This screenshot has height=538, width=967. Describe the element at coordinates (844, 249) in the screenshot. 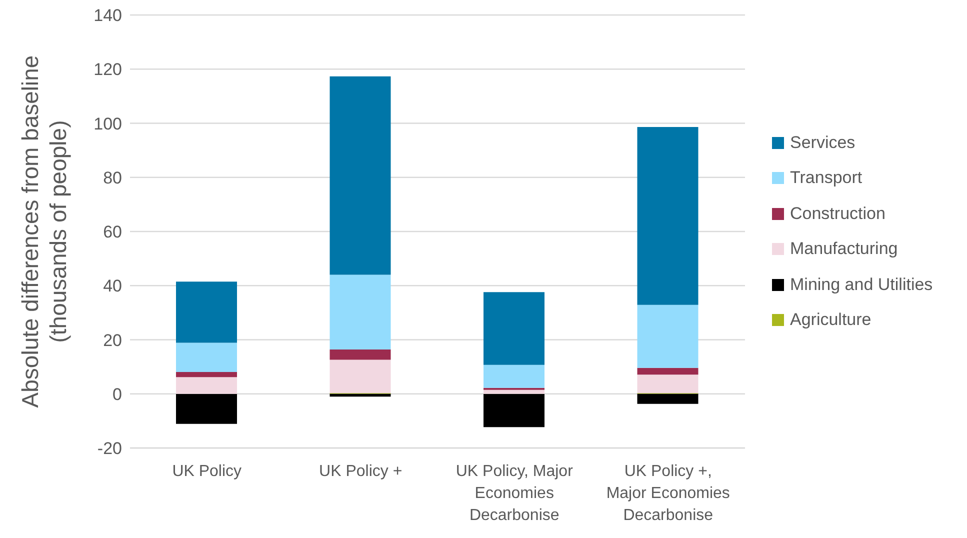

I see `legend-label: Manufacturing` at that location.